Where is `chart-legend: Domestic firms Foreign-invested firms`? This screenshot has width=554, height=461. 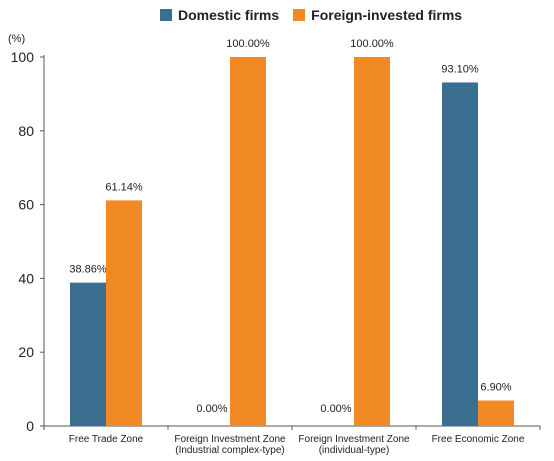
chart-legend: Domestic firms Foreign-invested firms is located at coordinates (311, 15).